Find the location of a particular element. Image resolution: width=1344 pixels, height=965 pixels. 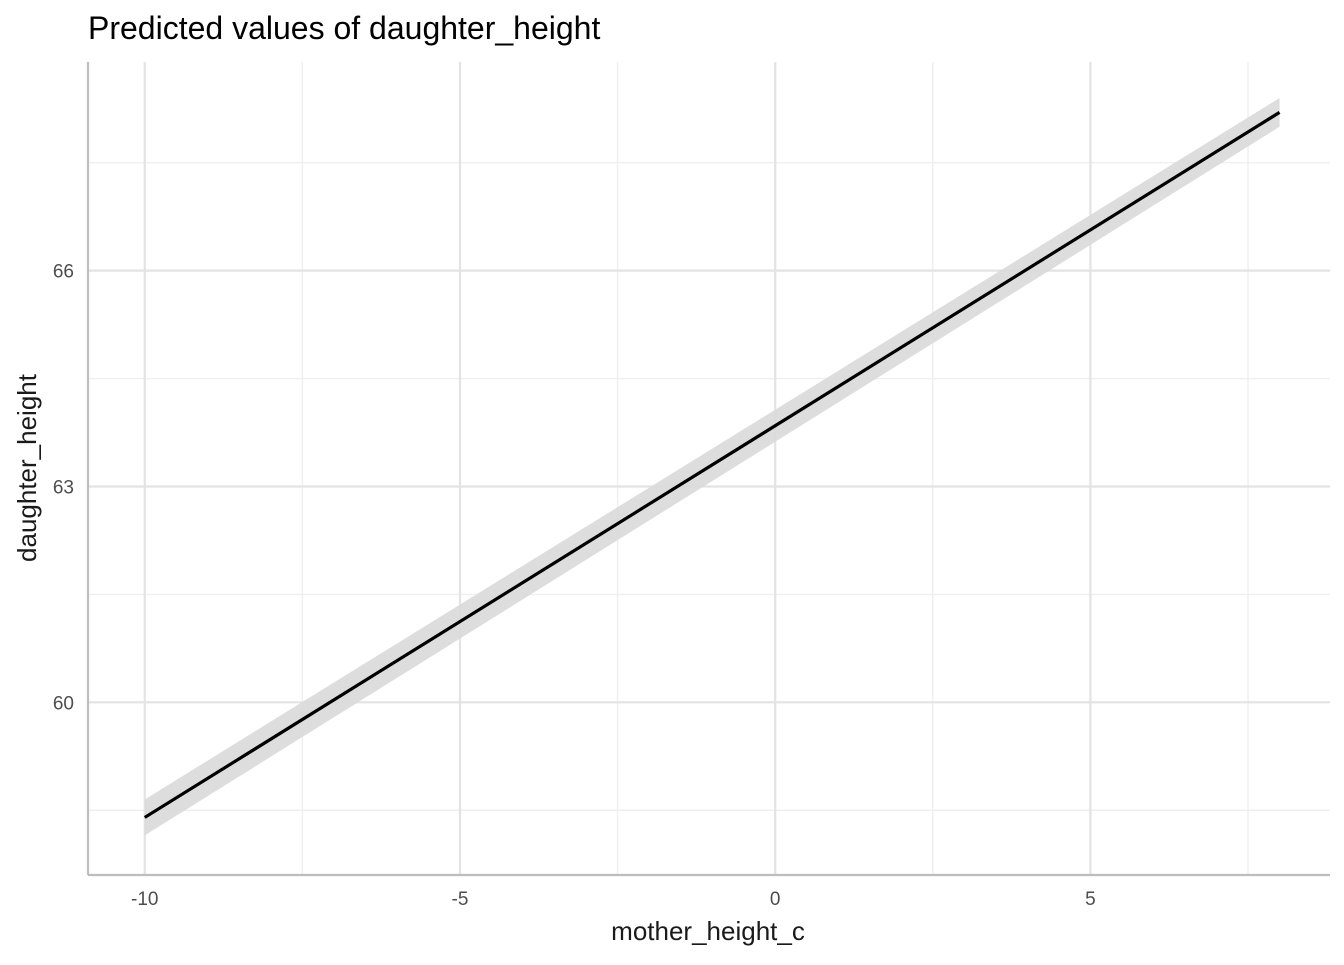

x-tick-label: -10 is located at coordinates (144, 899).